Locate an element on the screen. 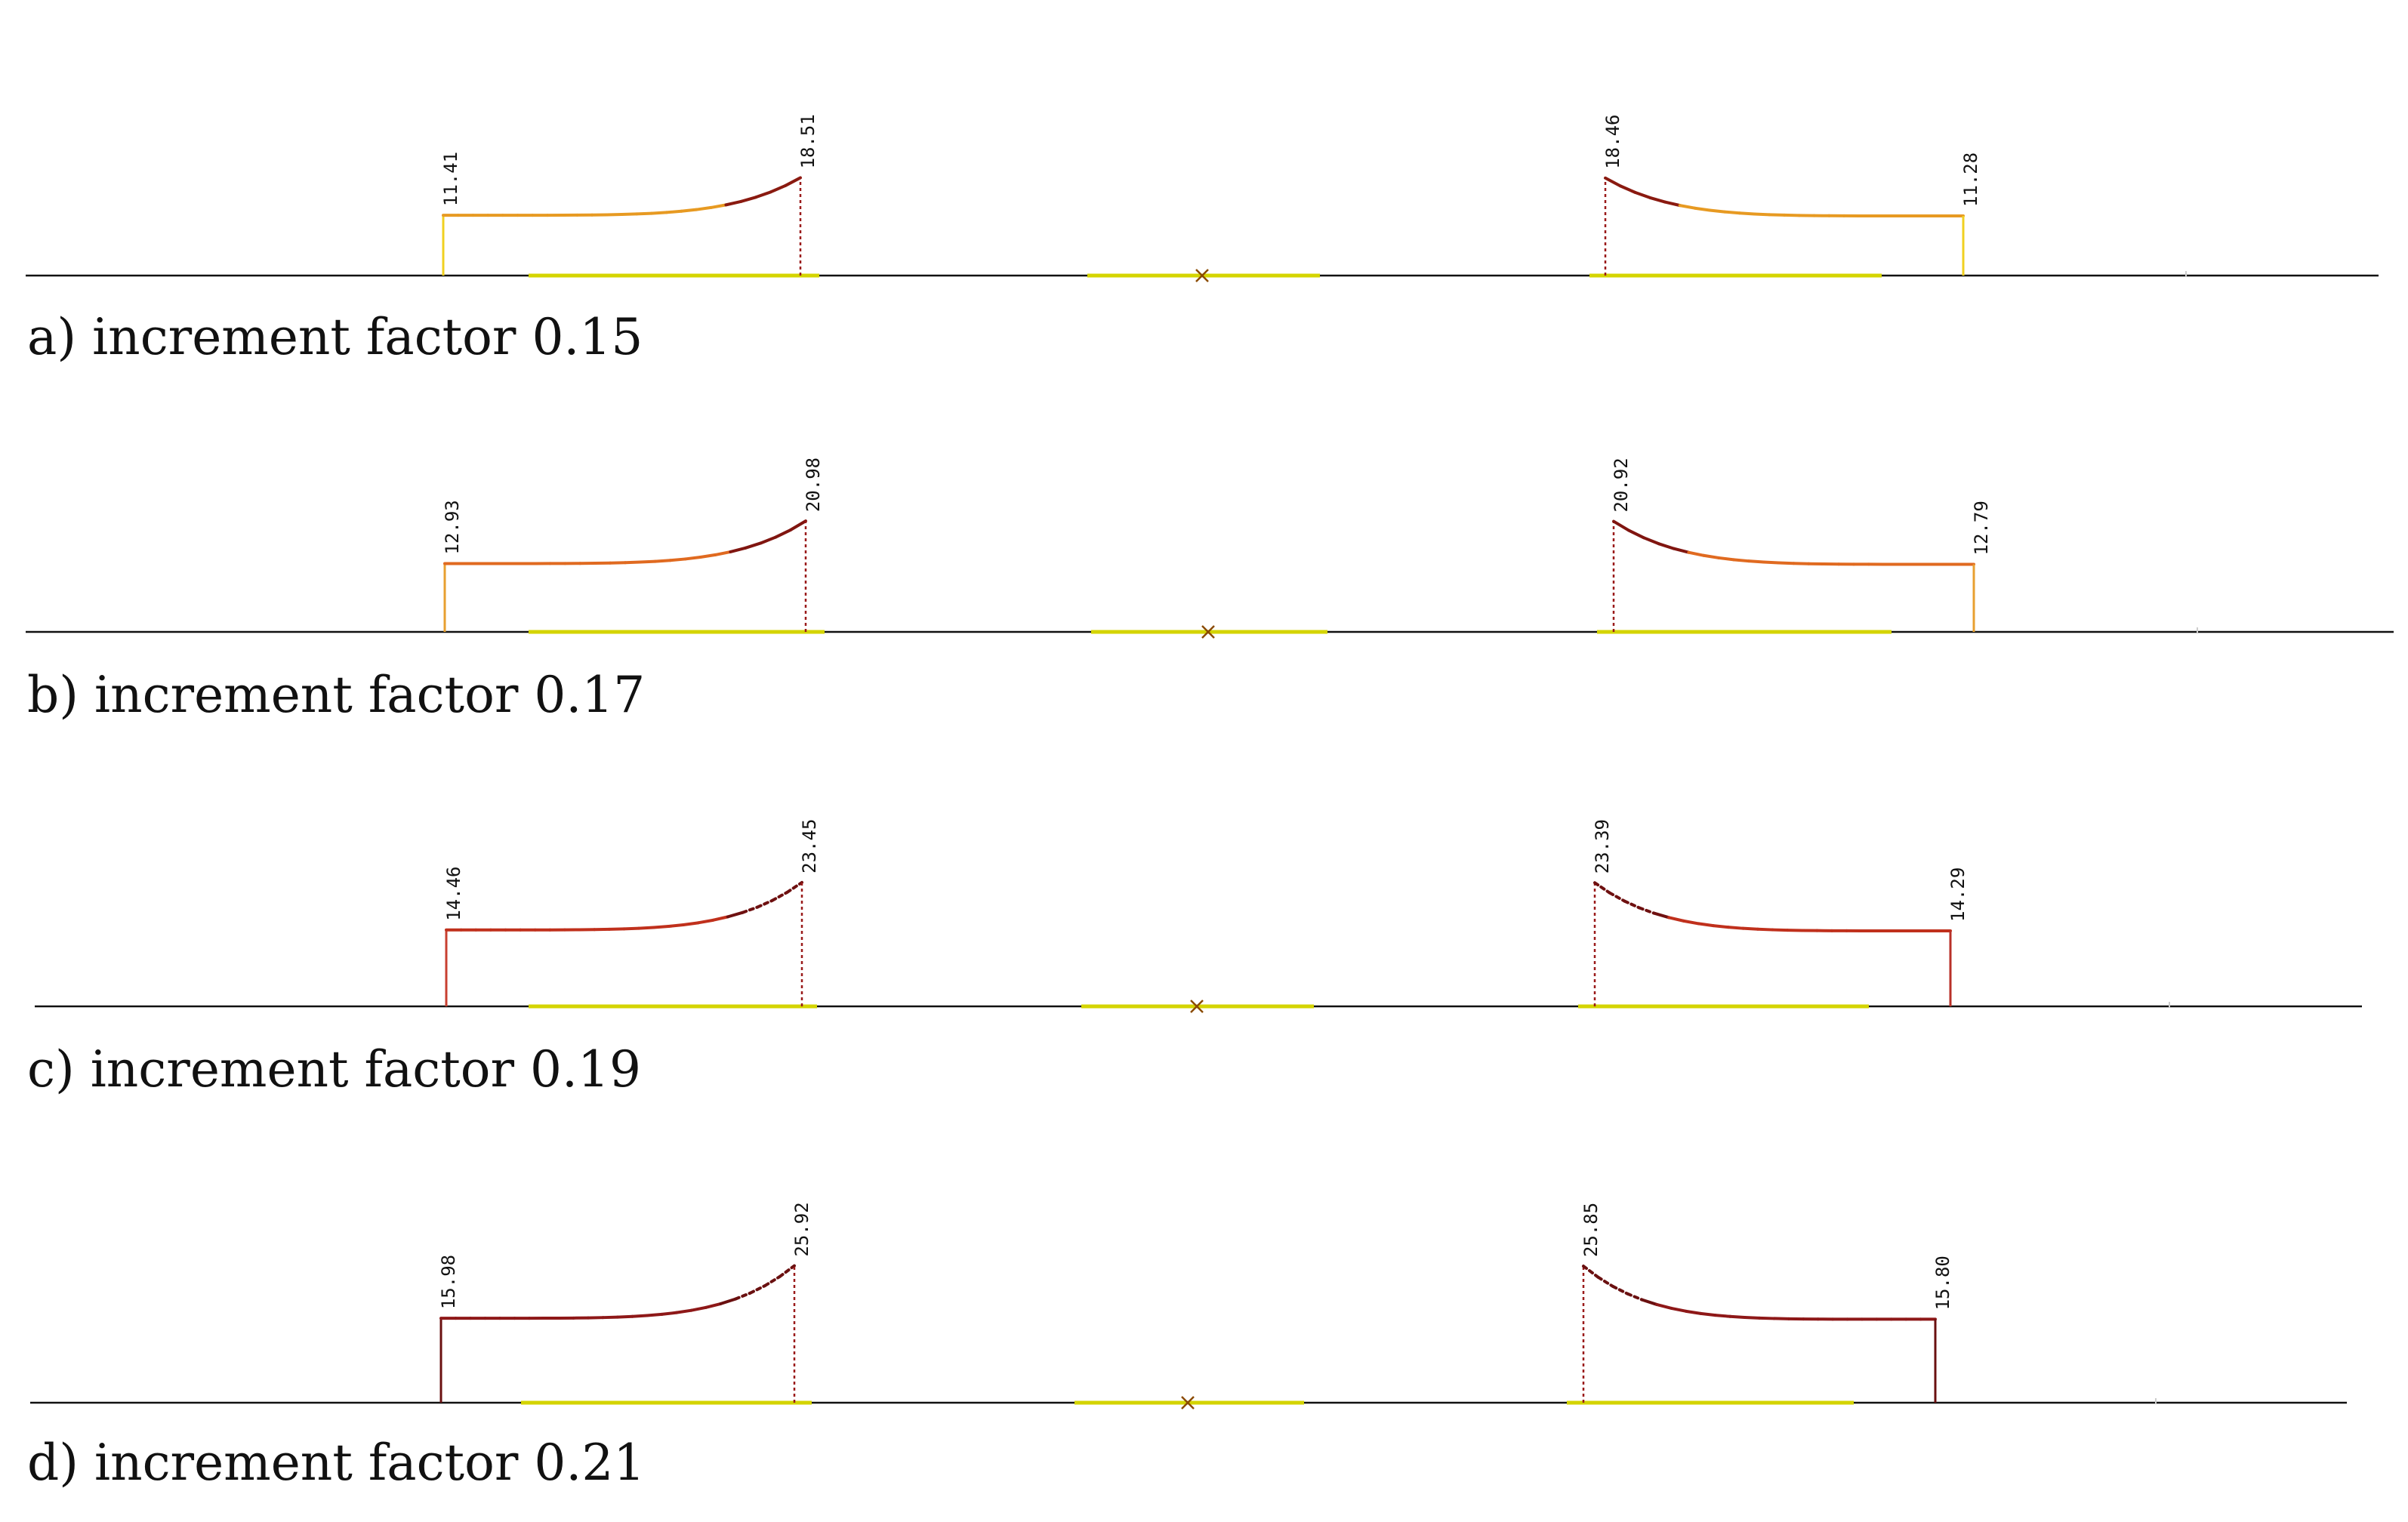 The width and height of the screenshot is (2408, 1522). left-peak-value-label: 23.45 is located at coordinates (809, 846).